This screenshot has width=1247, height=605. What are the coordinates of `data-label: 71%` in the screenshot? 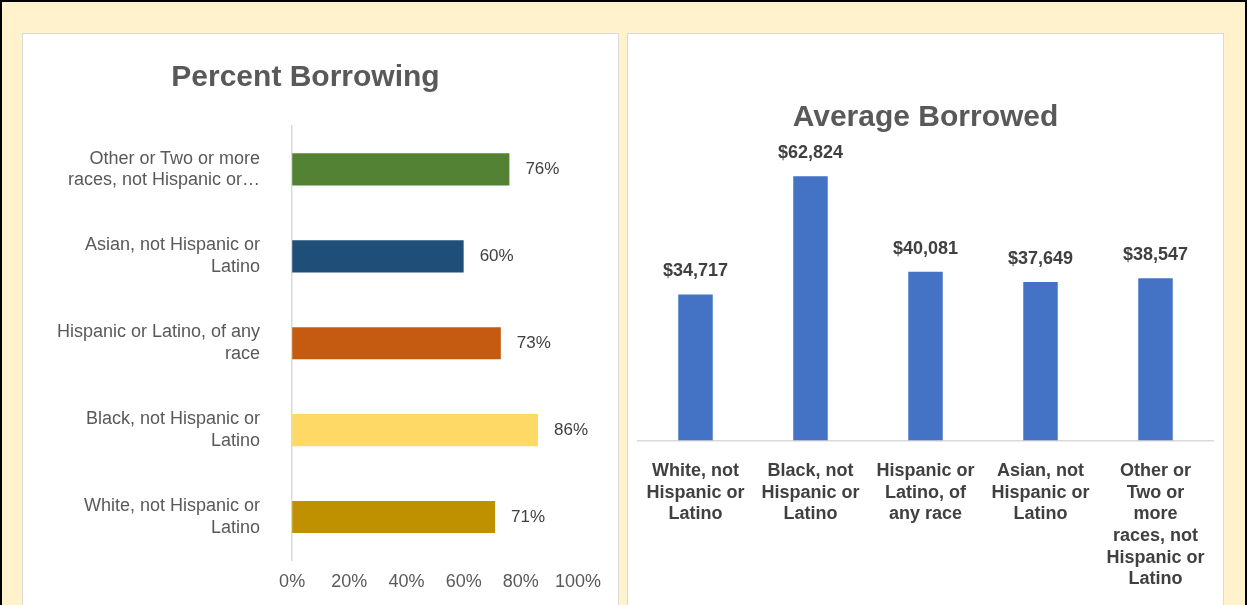 It's located at (528, 516).